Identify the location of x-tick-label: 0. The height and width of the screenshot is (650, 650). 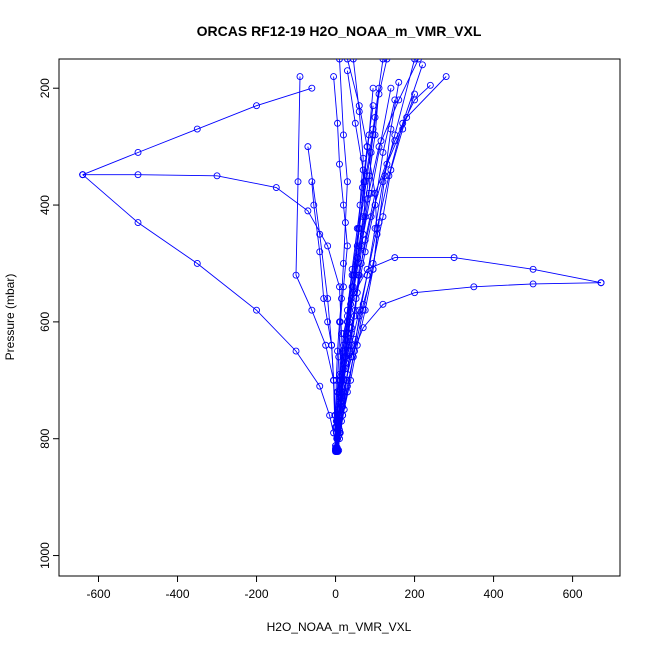
(335, 594).